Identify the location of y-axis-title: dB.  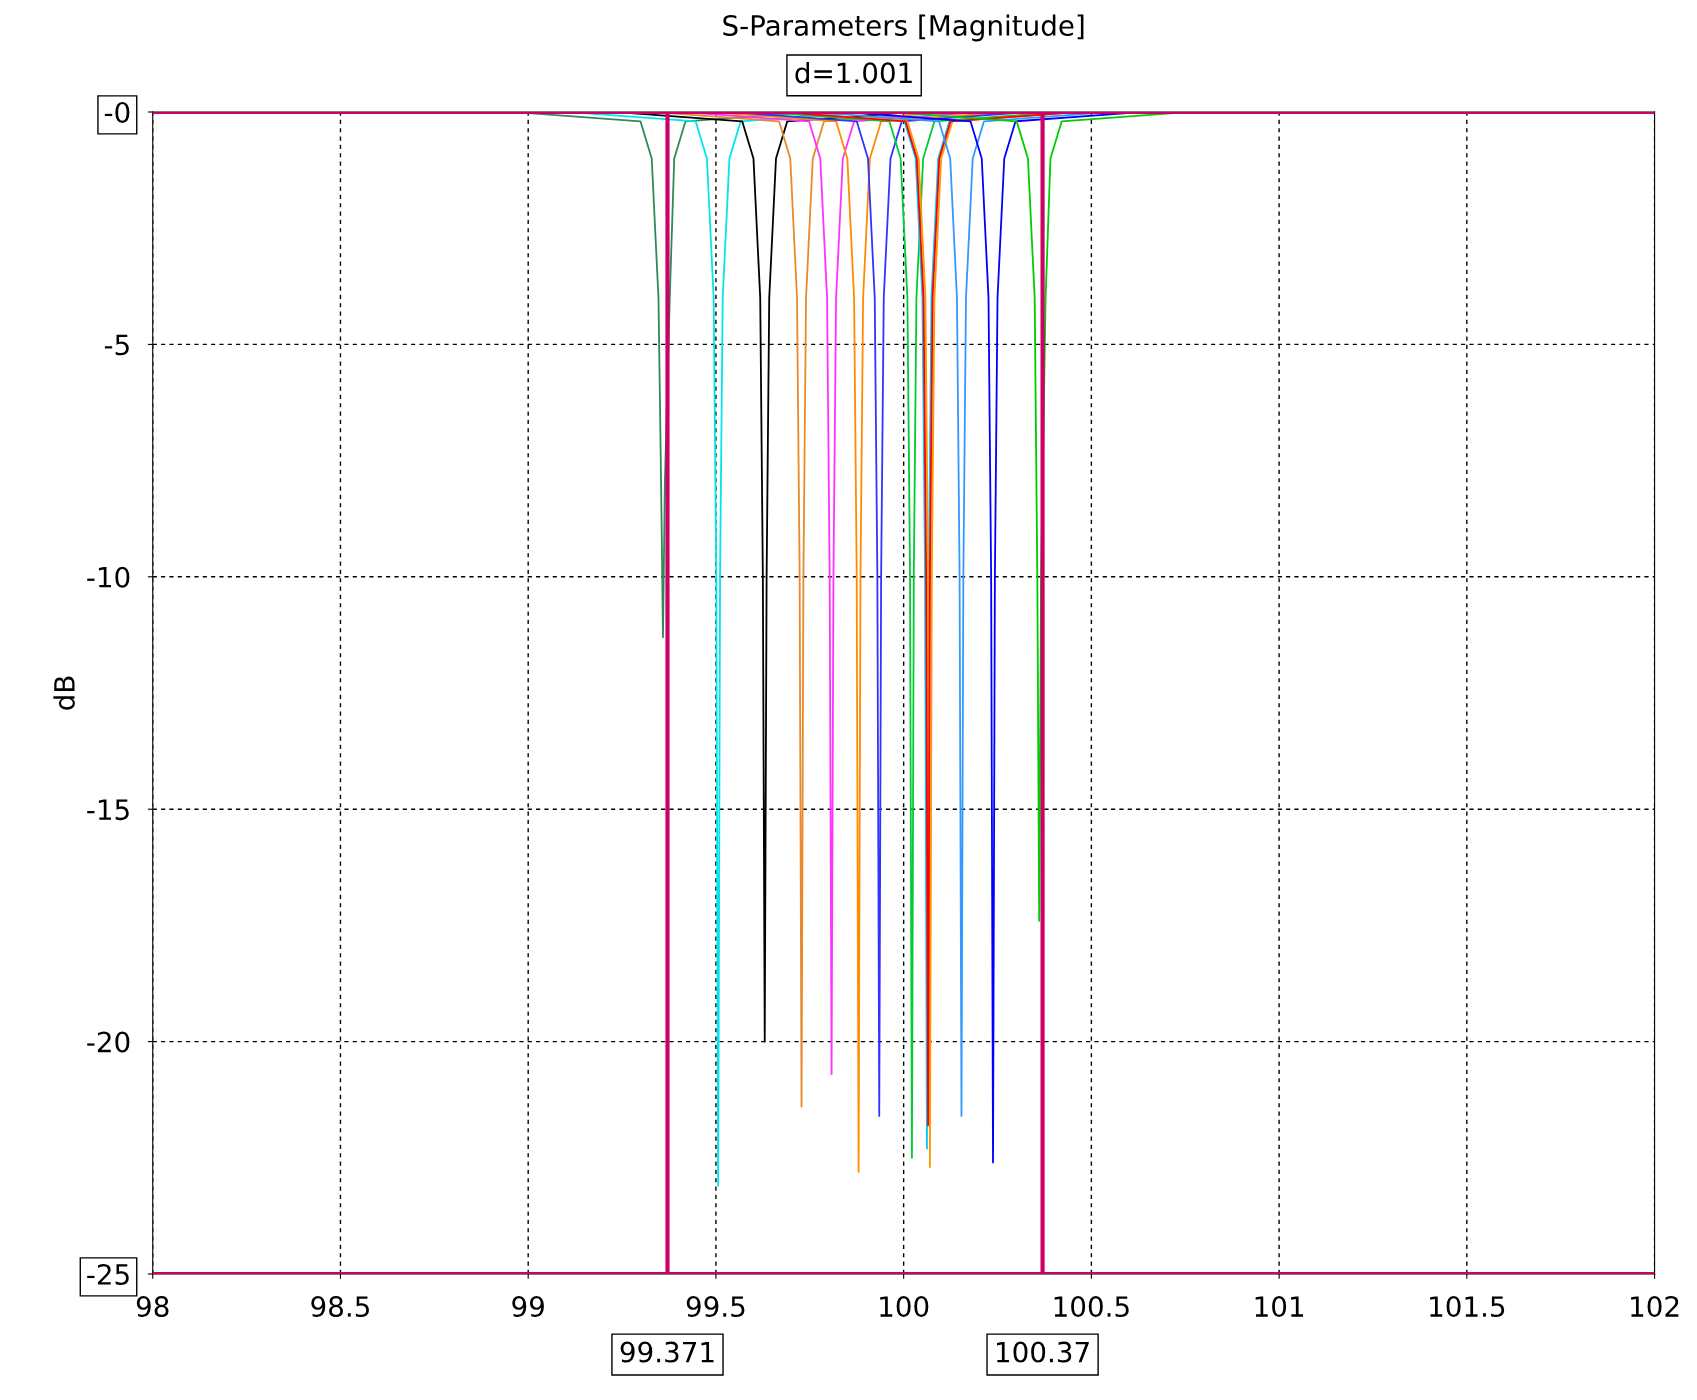
(64, 693).